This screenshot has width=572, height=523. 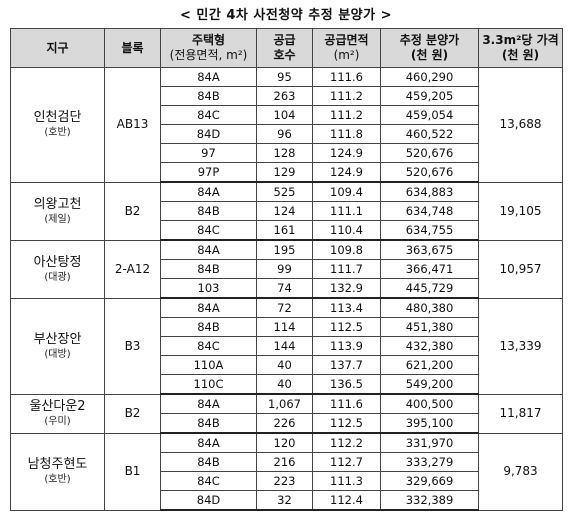 What do you see at coordinates (346, 269) in the screenshot?
I see `area-cell: 111.7` at bounding box center [346, 269].